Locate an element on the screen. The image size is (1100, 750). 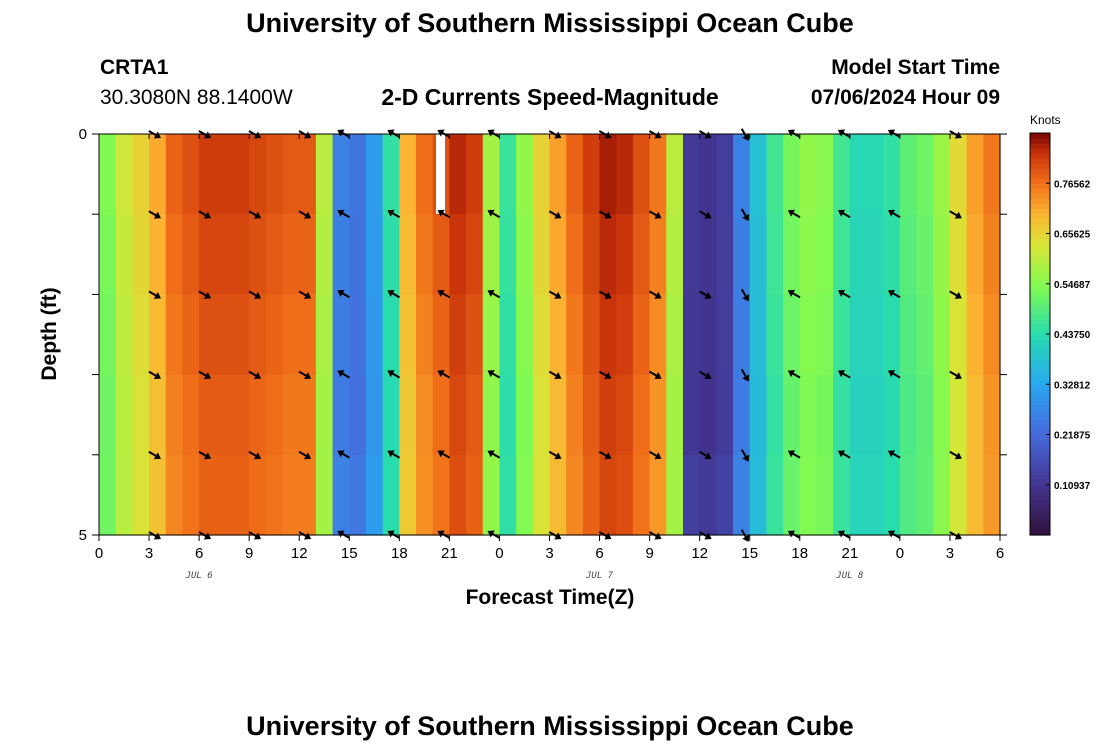
x-tick-label: 15 is located at coordinates (349, 553).